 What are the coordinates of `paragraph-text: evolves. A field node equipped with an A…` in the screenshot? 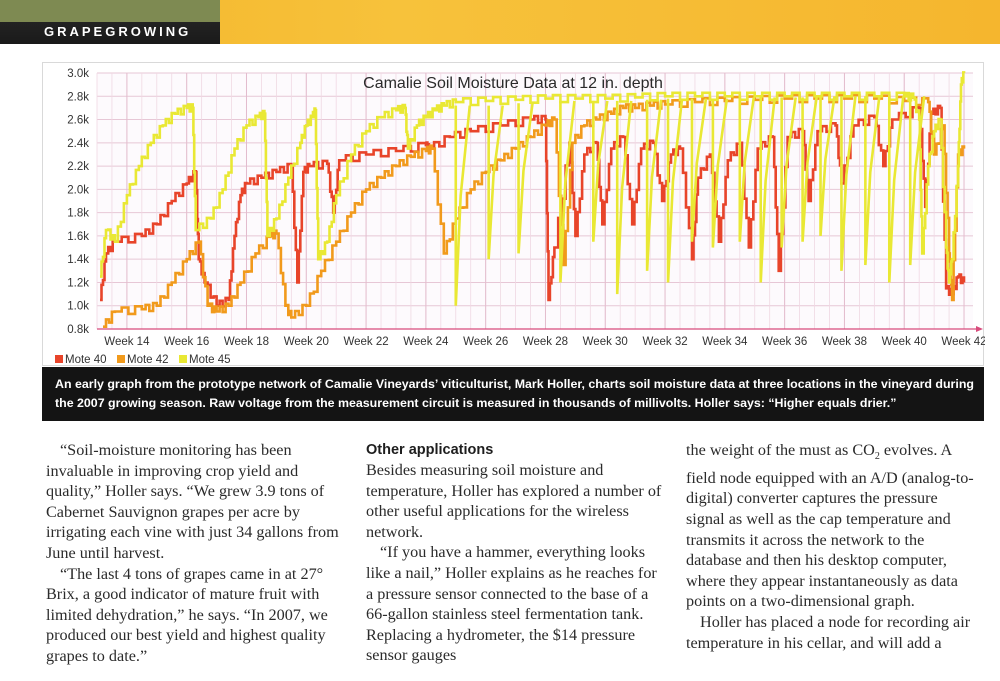 It's located at (830, 526).